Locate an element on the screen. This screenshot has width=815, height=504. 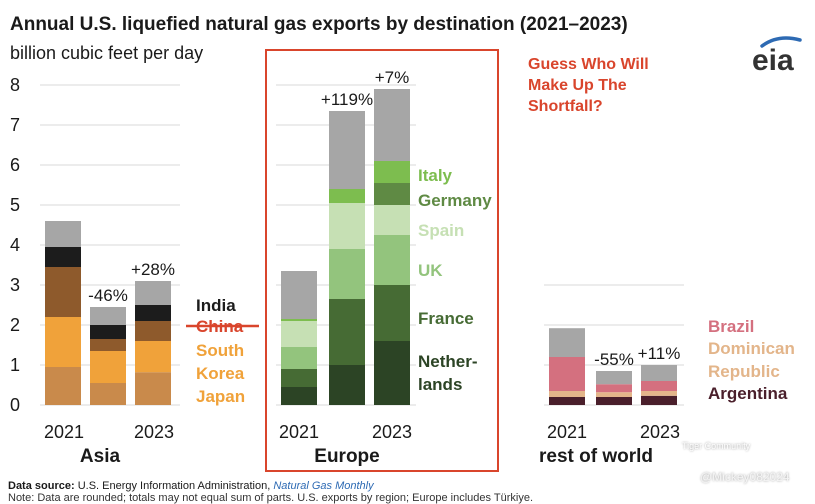
callout-line: Make Up The is located at coordinates (577, 85).